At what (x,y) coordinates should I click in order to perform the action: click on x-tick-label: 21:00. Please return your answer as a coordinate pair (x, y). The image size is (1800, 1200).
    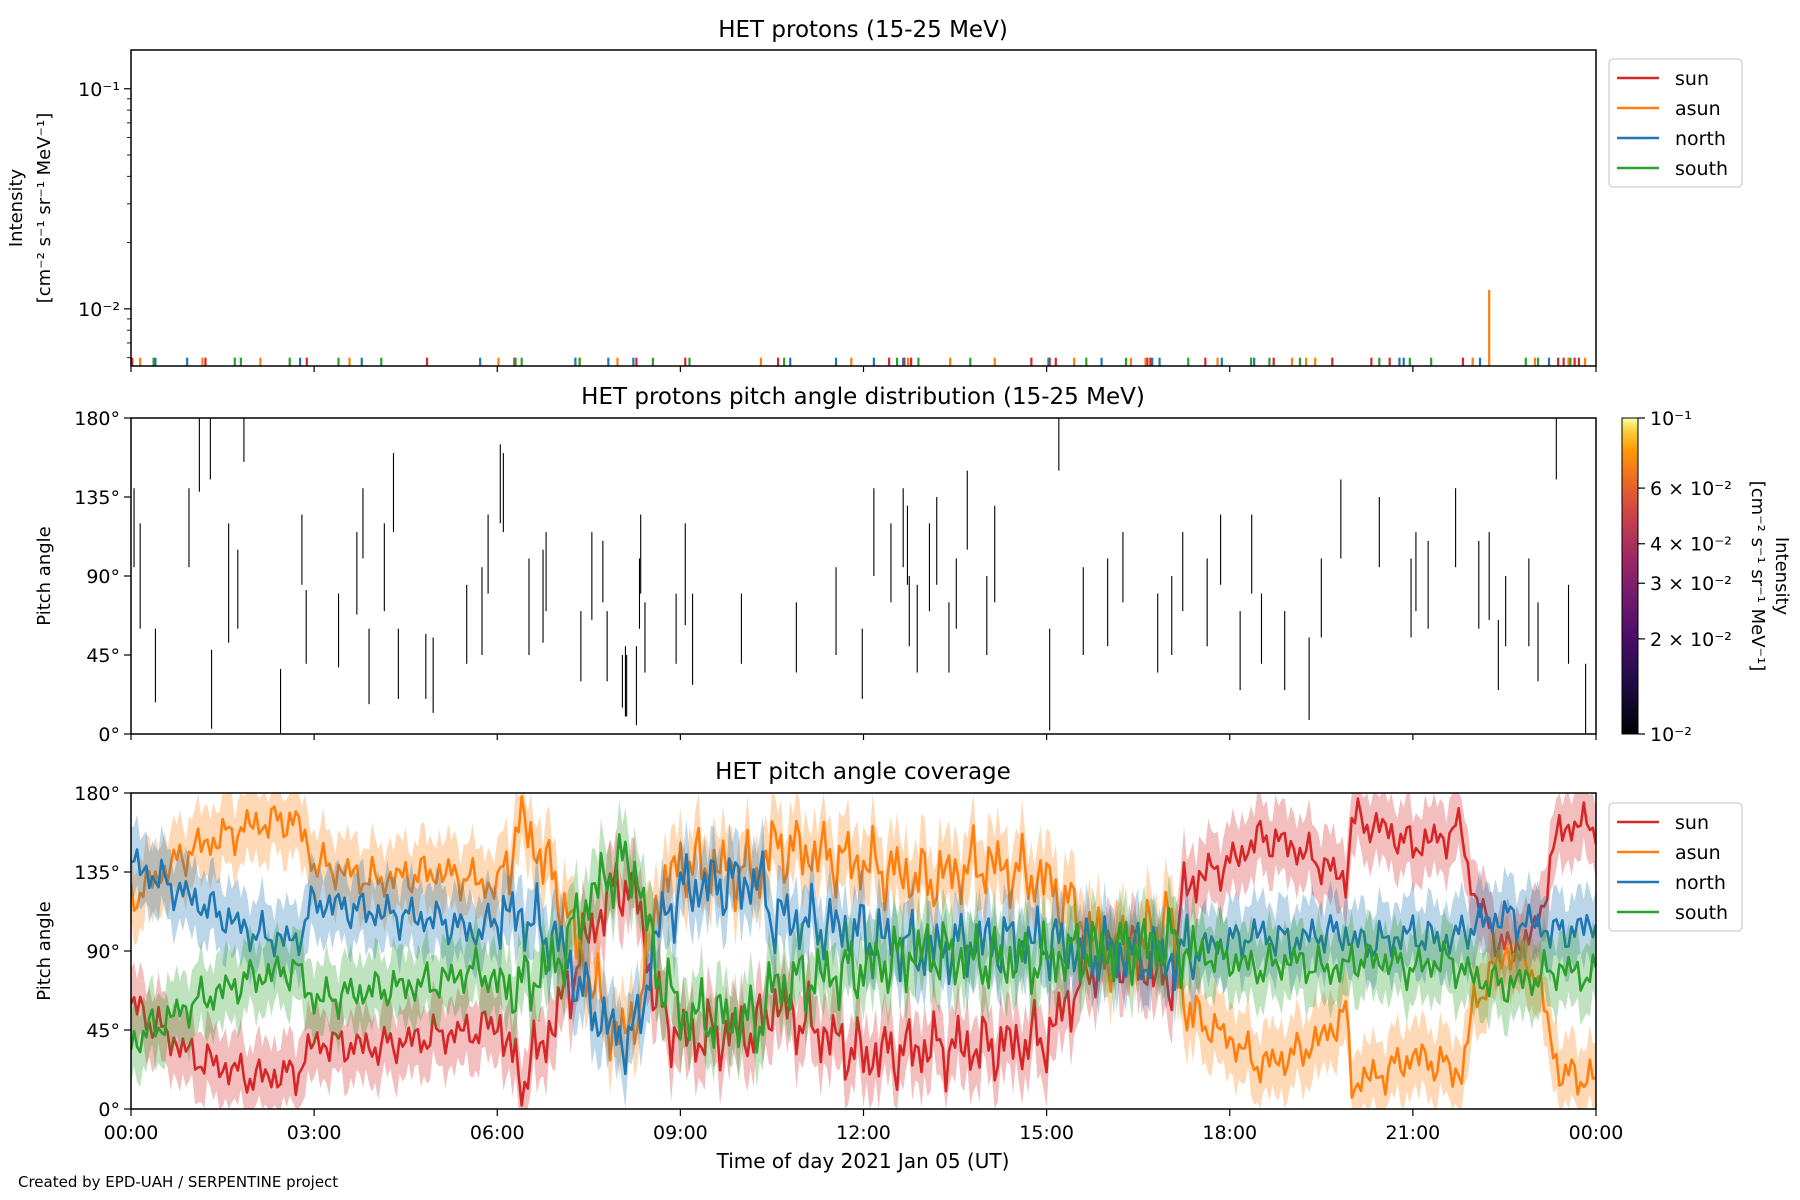
    Looking at the image, I should click on (1412, 1133).